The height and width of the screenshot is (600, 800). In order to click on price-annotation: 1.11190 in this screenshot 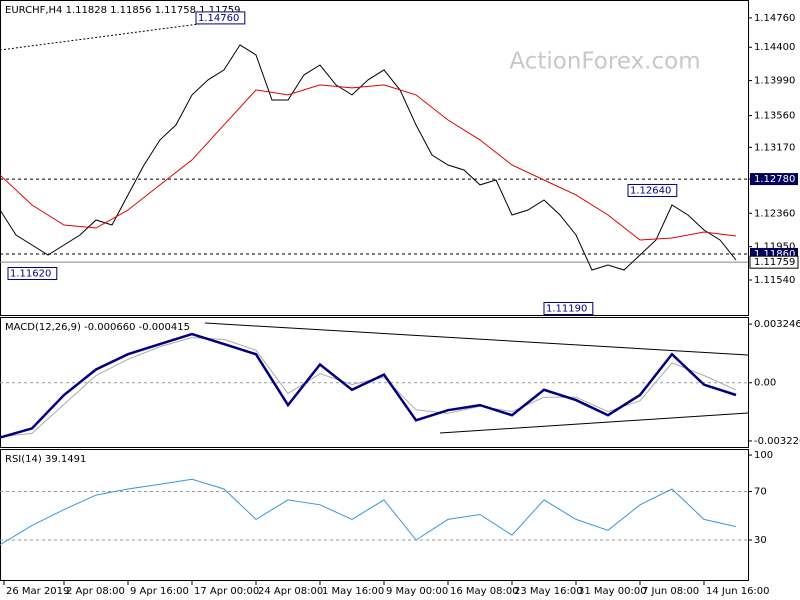, I will do `click(566, 308)`.